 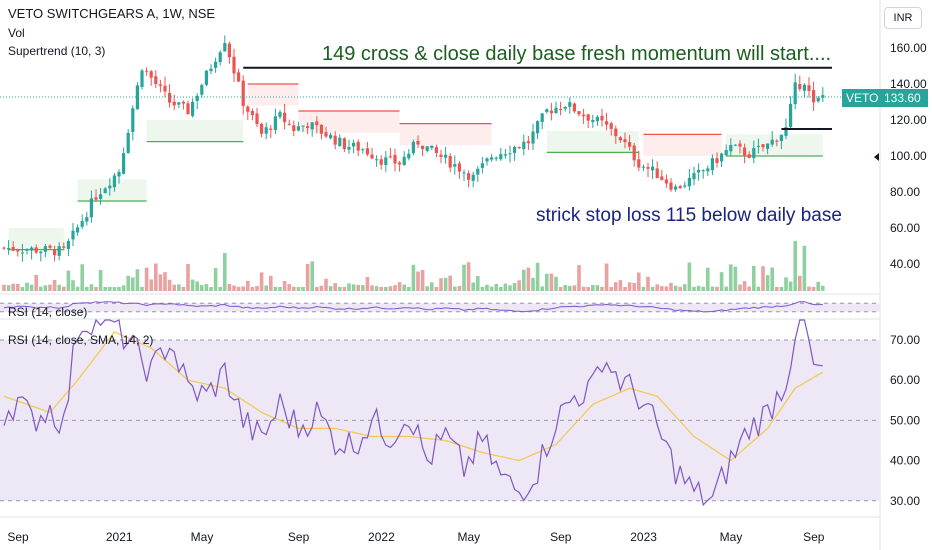 What do you see at coordinates (689, 215) in the screenshot?
I see `annotation-bottom: strick stop loss 115 below daily base` at bounding box center [689, 215].